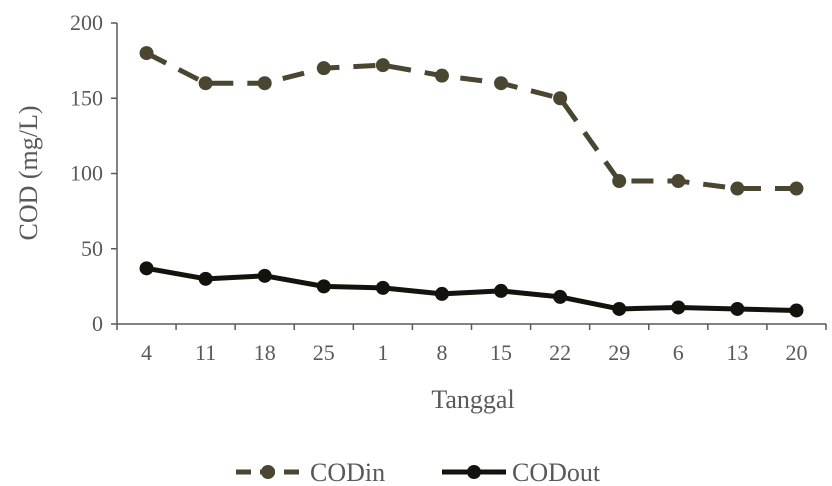 Image resolution: width=832 pixels, height=486 pixels. What do you see at coordinates (471, 289) in the screenshot?
I see `series-line-codout` at bounding box center [471, 289].